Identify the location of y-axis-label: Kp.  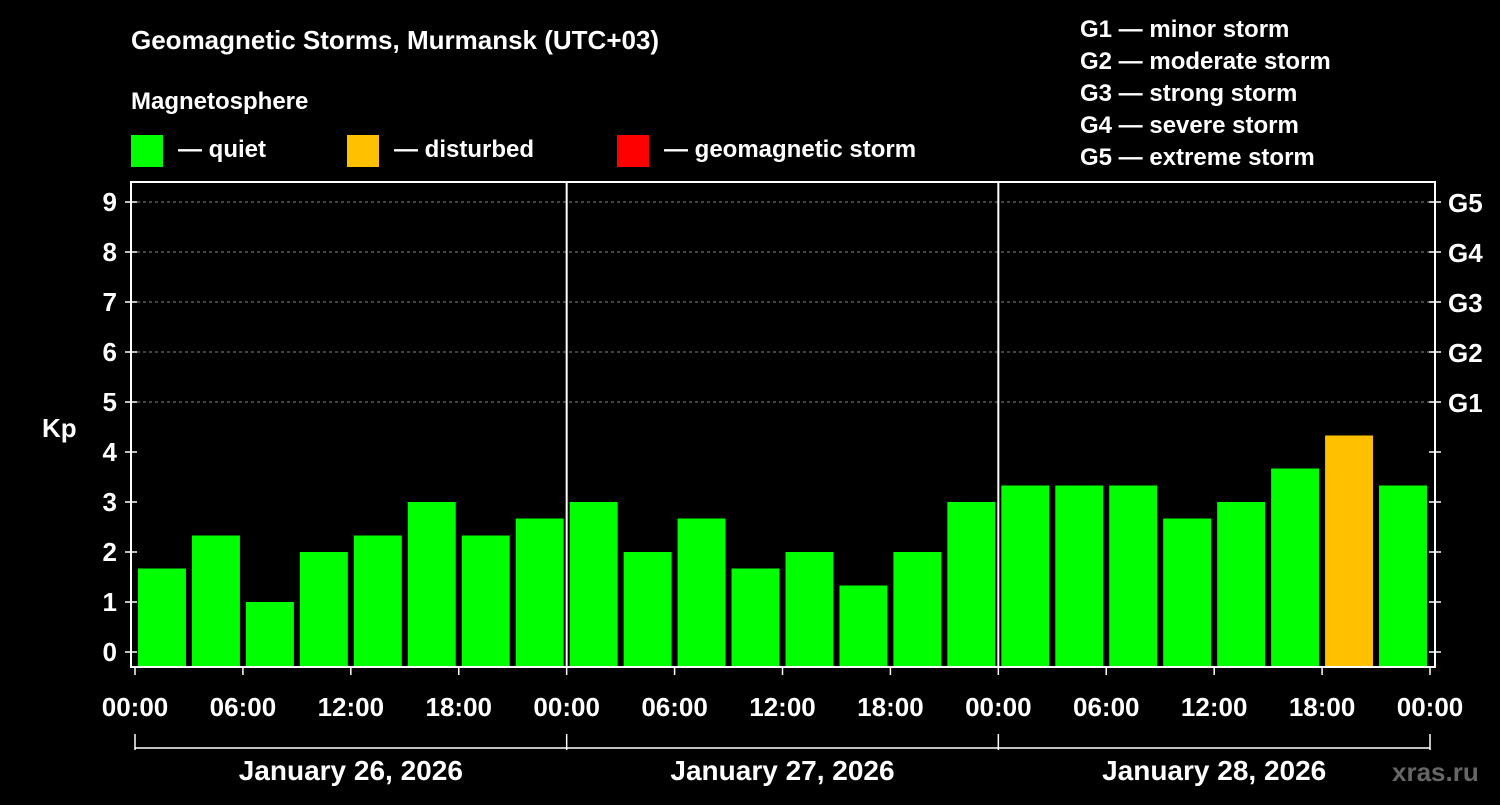
(59, 428).